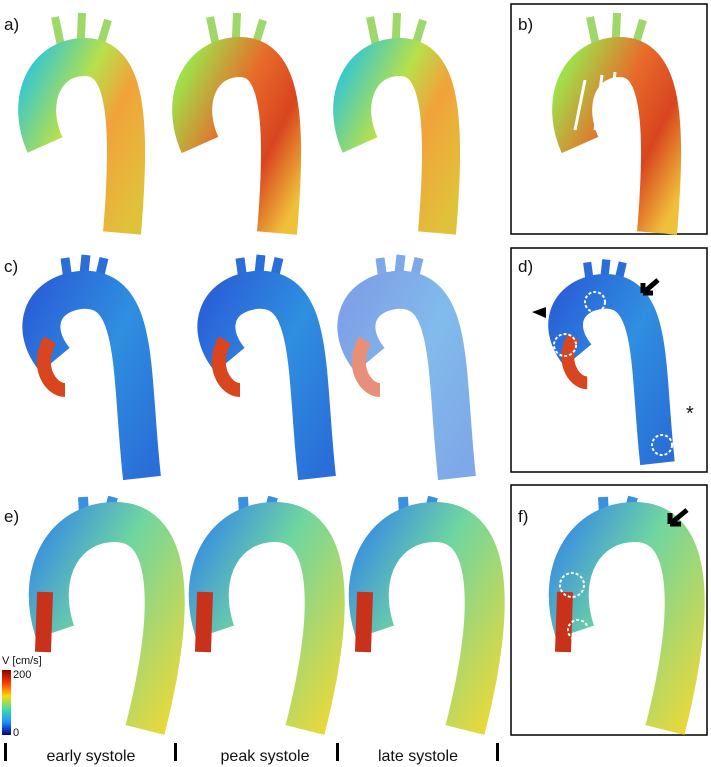  I want to click on colorbar-min: 0, so click(16, 733).